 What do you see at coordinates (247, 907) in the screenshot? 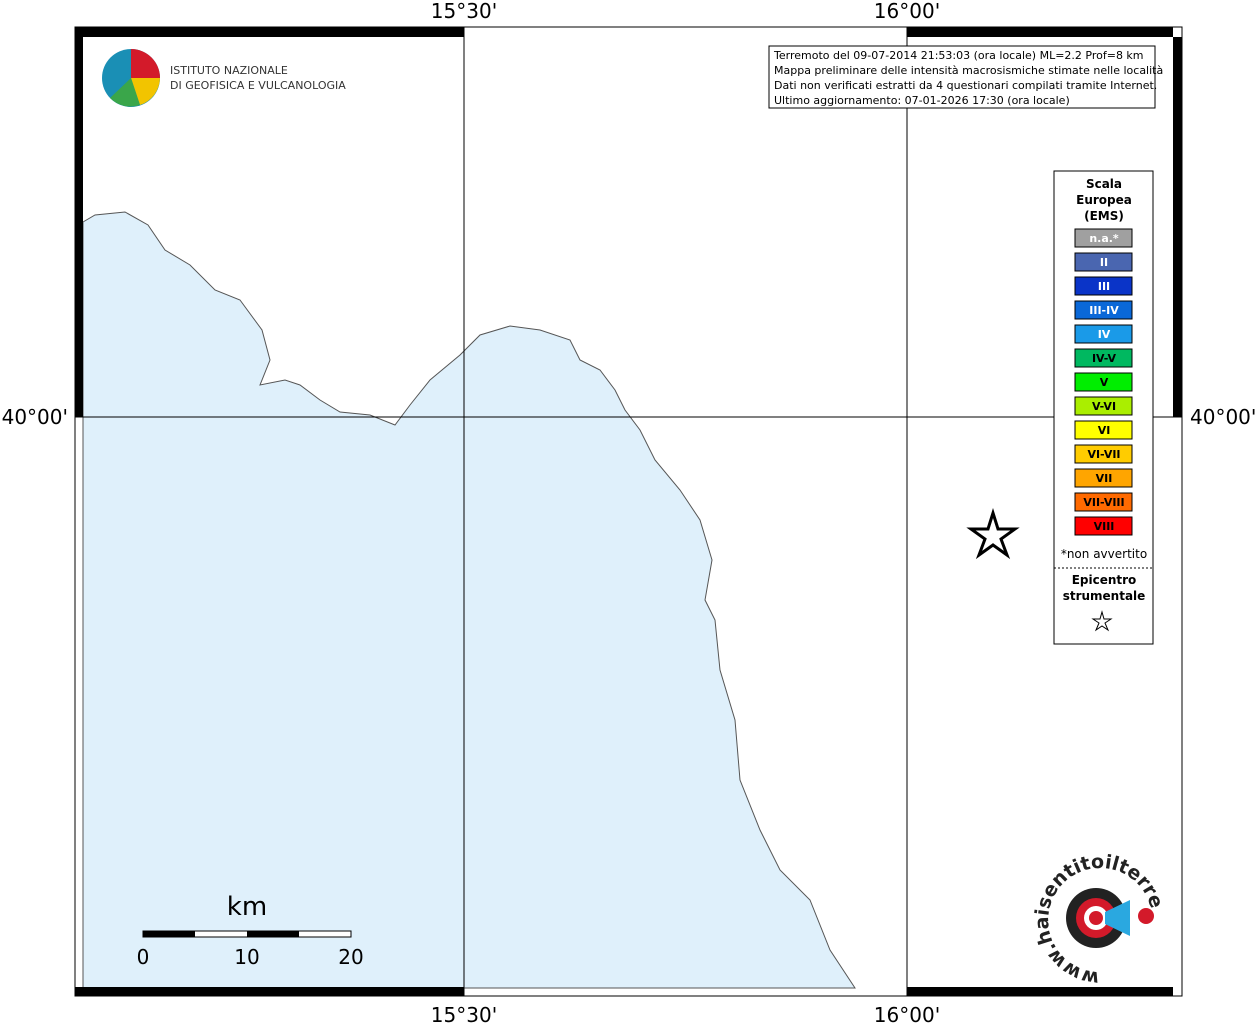
I see `scale-unit: km` at bounding box center [247, 907].